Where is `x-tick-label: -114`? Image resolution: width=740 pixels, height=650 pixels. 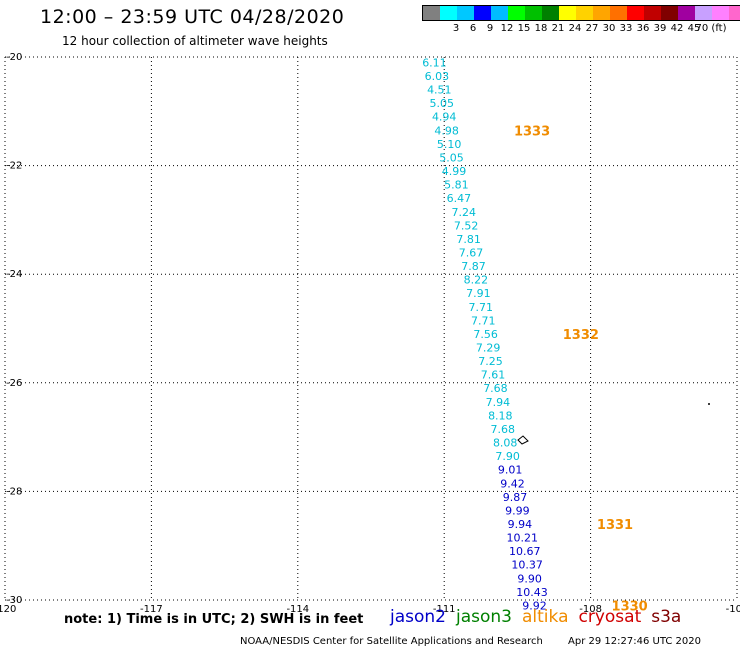 x-tick-label: -114 is located at coordinates (297, 609).